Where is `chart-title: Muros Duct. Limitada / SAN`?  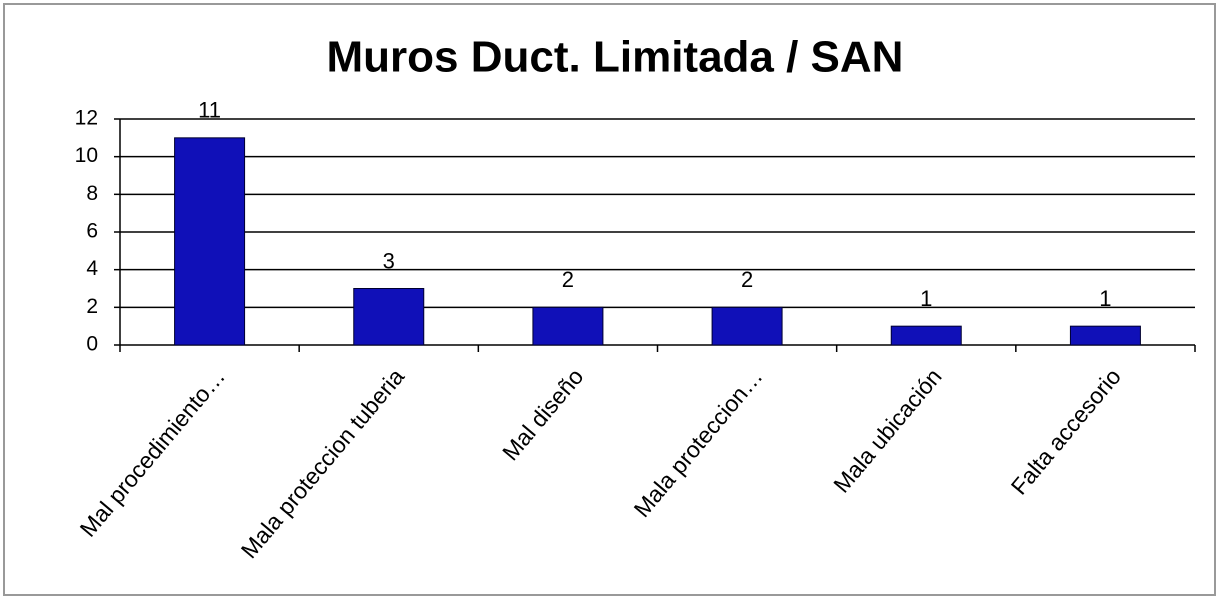
chart-title: Muros Duct. Limitada / SAN is located at coordinates (615, 57).